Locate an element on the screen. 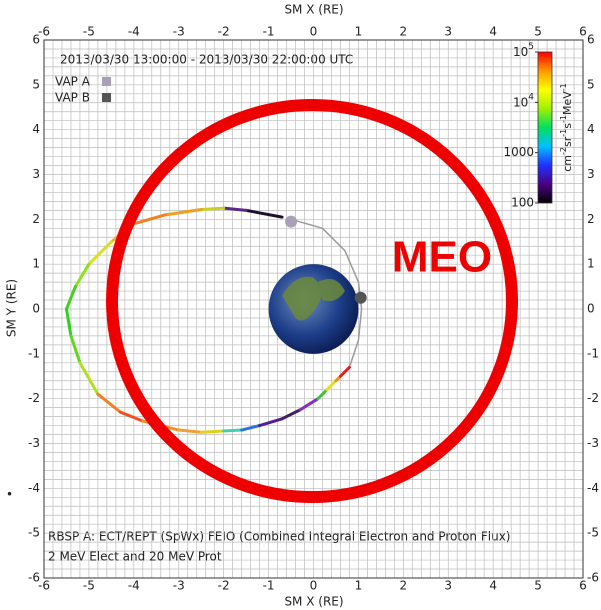 This screenshot has width=601, height=610. x-tick-label: -6 is located at coordinates (44, 586).